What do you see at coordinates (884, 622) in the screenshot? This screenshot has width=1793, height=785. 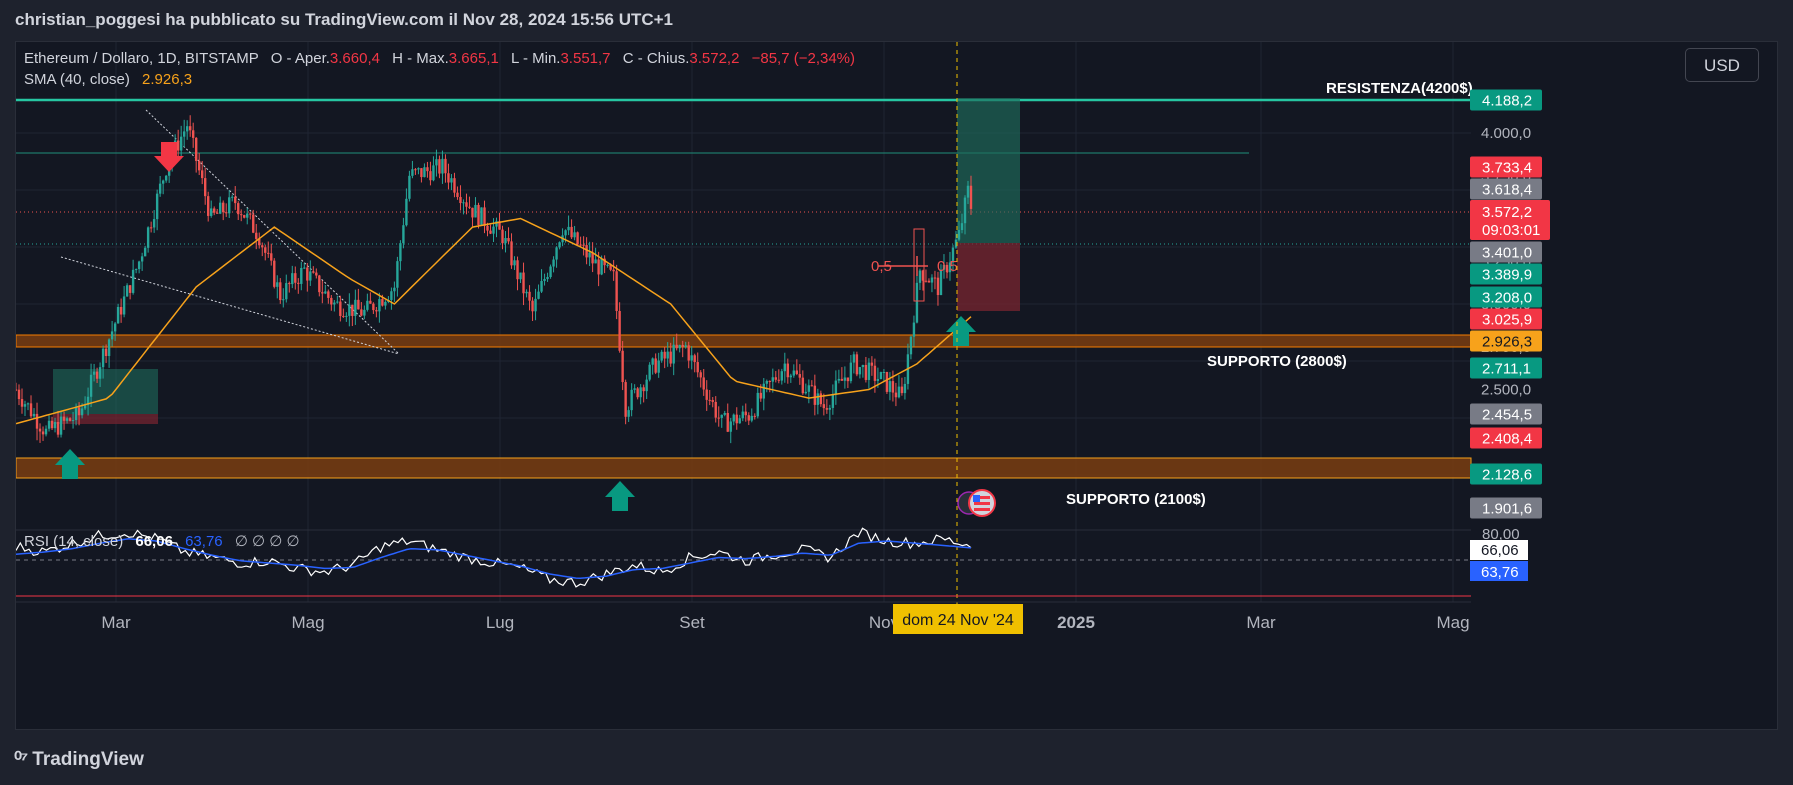 I see `time-tick-label: Nov` at bounding box center [884, 622].